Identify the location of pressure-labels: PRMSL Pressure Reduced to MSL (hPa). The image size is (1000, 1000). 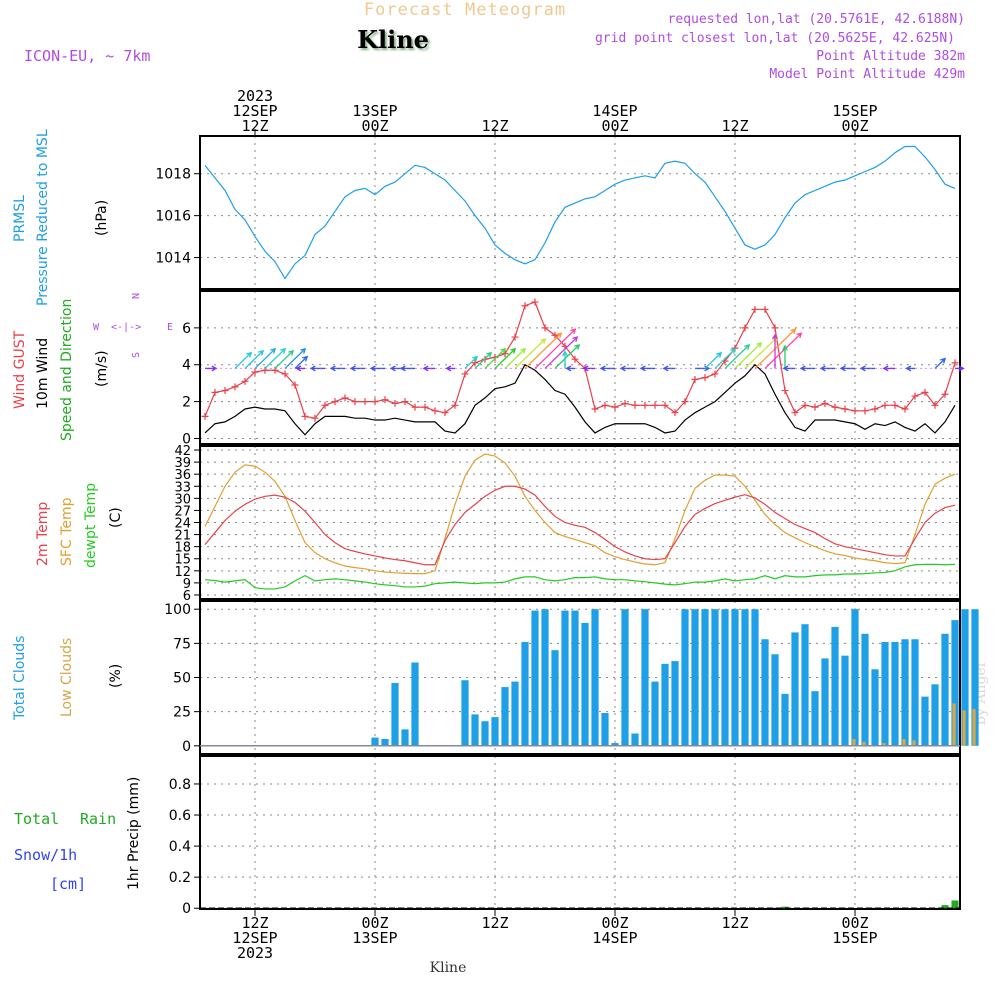
(61, 217).